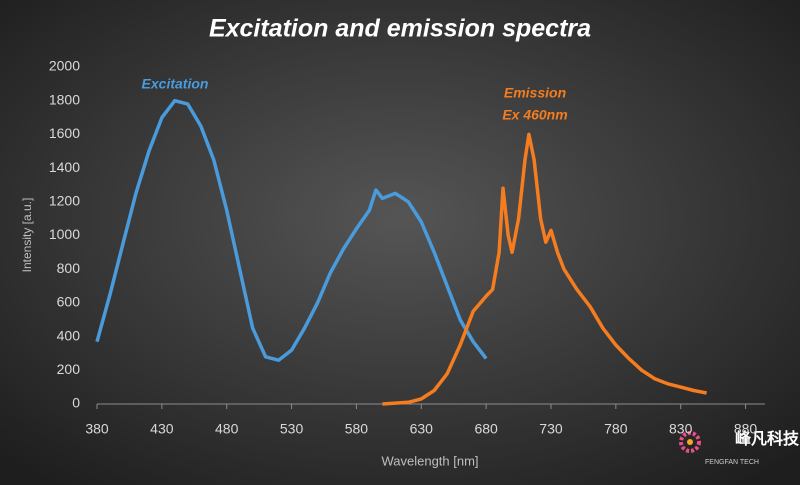 The width and height of the screenshot is (800, 485). What do you see at coordinates (64, 133) in the screenshot?
I see `y-tick-label: 1600` at bounding box center [64, 133].